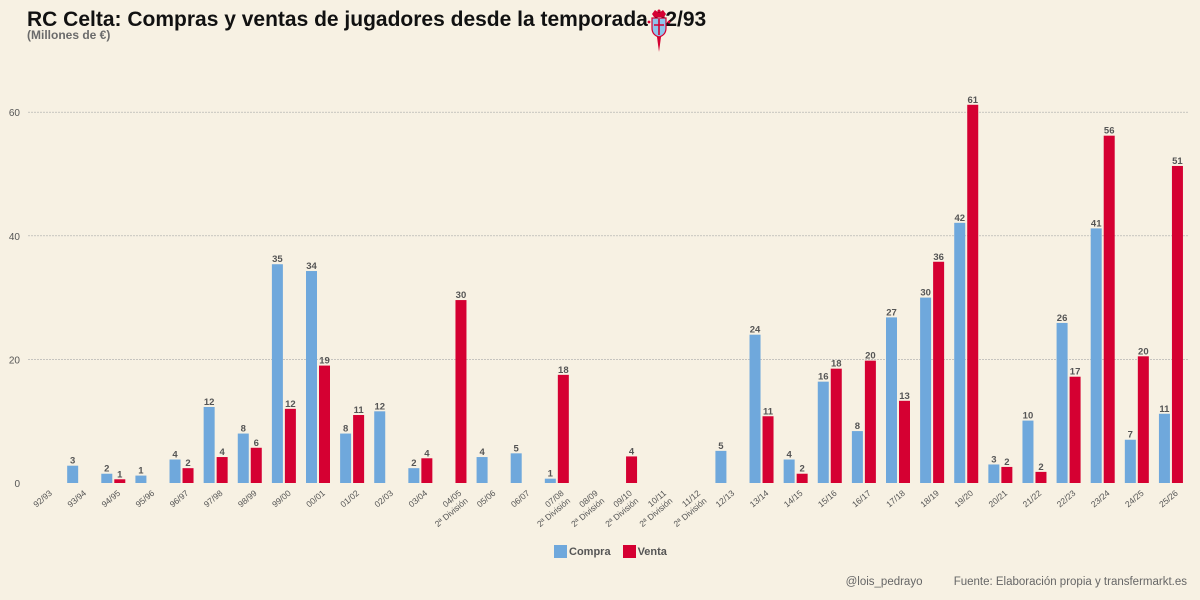 Image resolution: width=1200 pixels, height=600 pixels. What do you see at coordinates (517, 448) in the screenshot?
I see `data-label-compra: 5` at bounding box center [517, 448].